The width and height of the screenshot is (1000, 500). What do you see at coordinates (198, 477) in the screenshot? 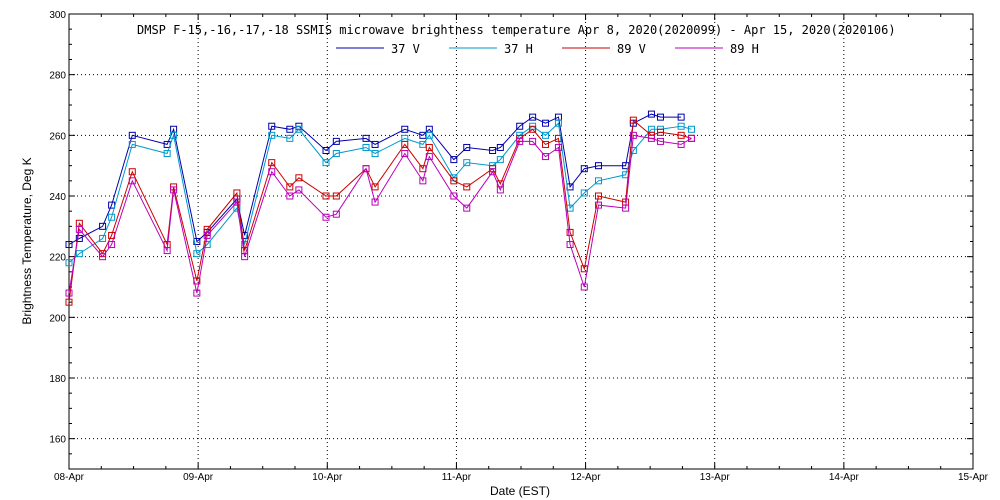
I see `x-tick-label: 09-Apr` at bounding box center [198, 477].